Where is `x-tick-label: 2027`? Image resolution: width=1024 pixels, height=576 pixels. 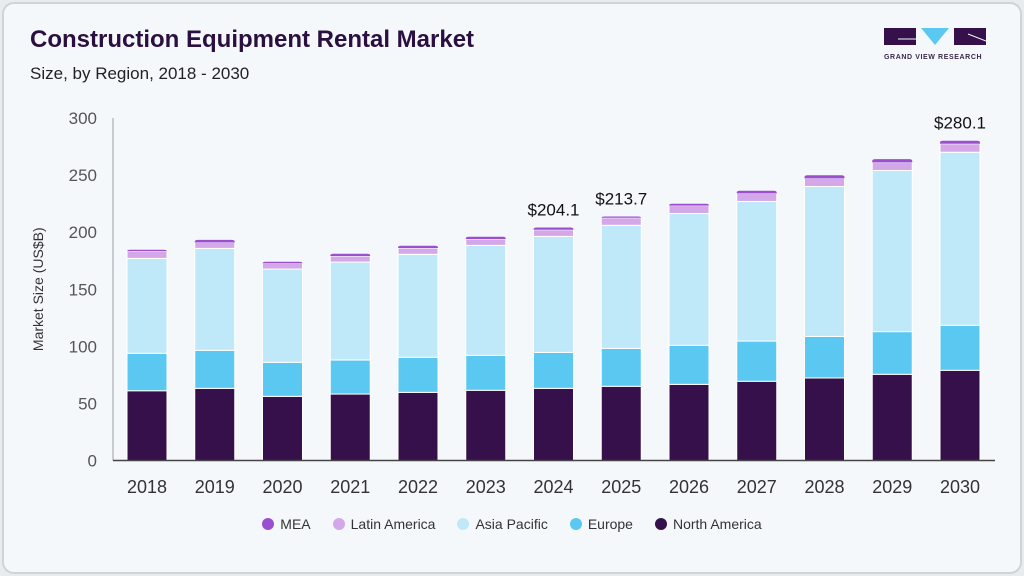 x-tick-label: 2027 is located at coordinates (757, 487).